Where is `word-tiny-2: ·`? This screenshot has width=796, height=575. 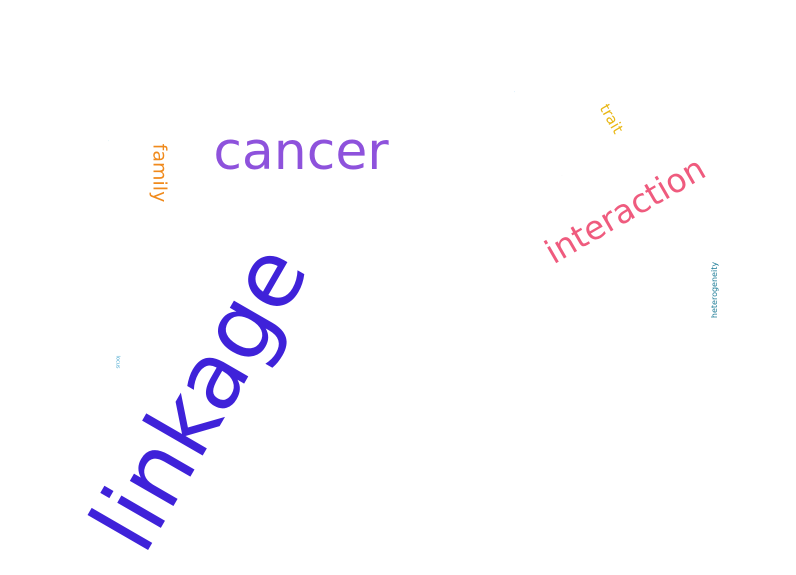 word-tiny-2: · is located at coordinates (108, 140).